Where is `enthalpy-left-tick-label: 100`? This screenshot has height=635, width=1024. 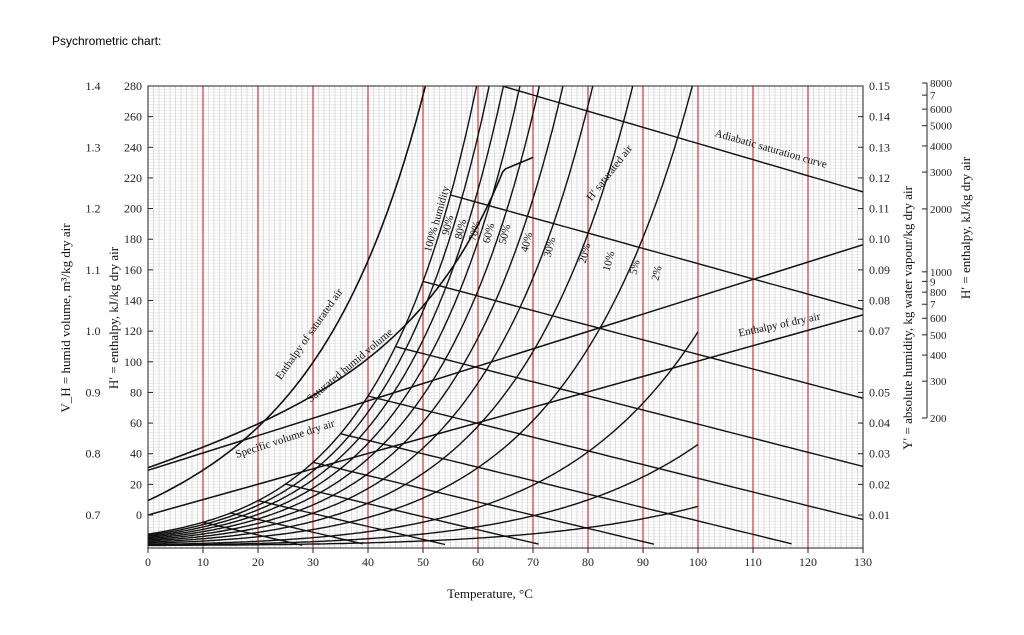 enthalpy-left-tick-label: 100 is located at coordinates (133, 362).